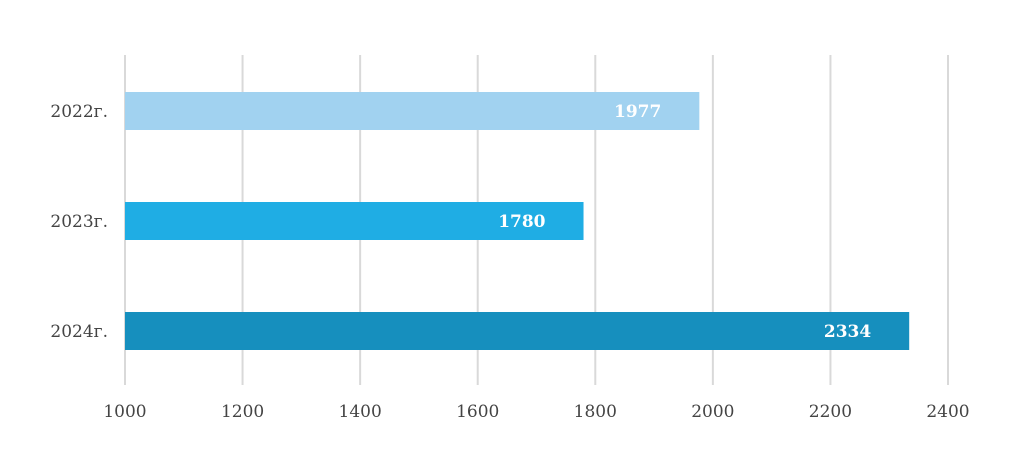 The width and height of the screenshot is (1024, 450). I want to click on x-axis-tick-labels: 1000 1200 1400 1600 1800 2000 2200 2400, so click(536, 412).